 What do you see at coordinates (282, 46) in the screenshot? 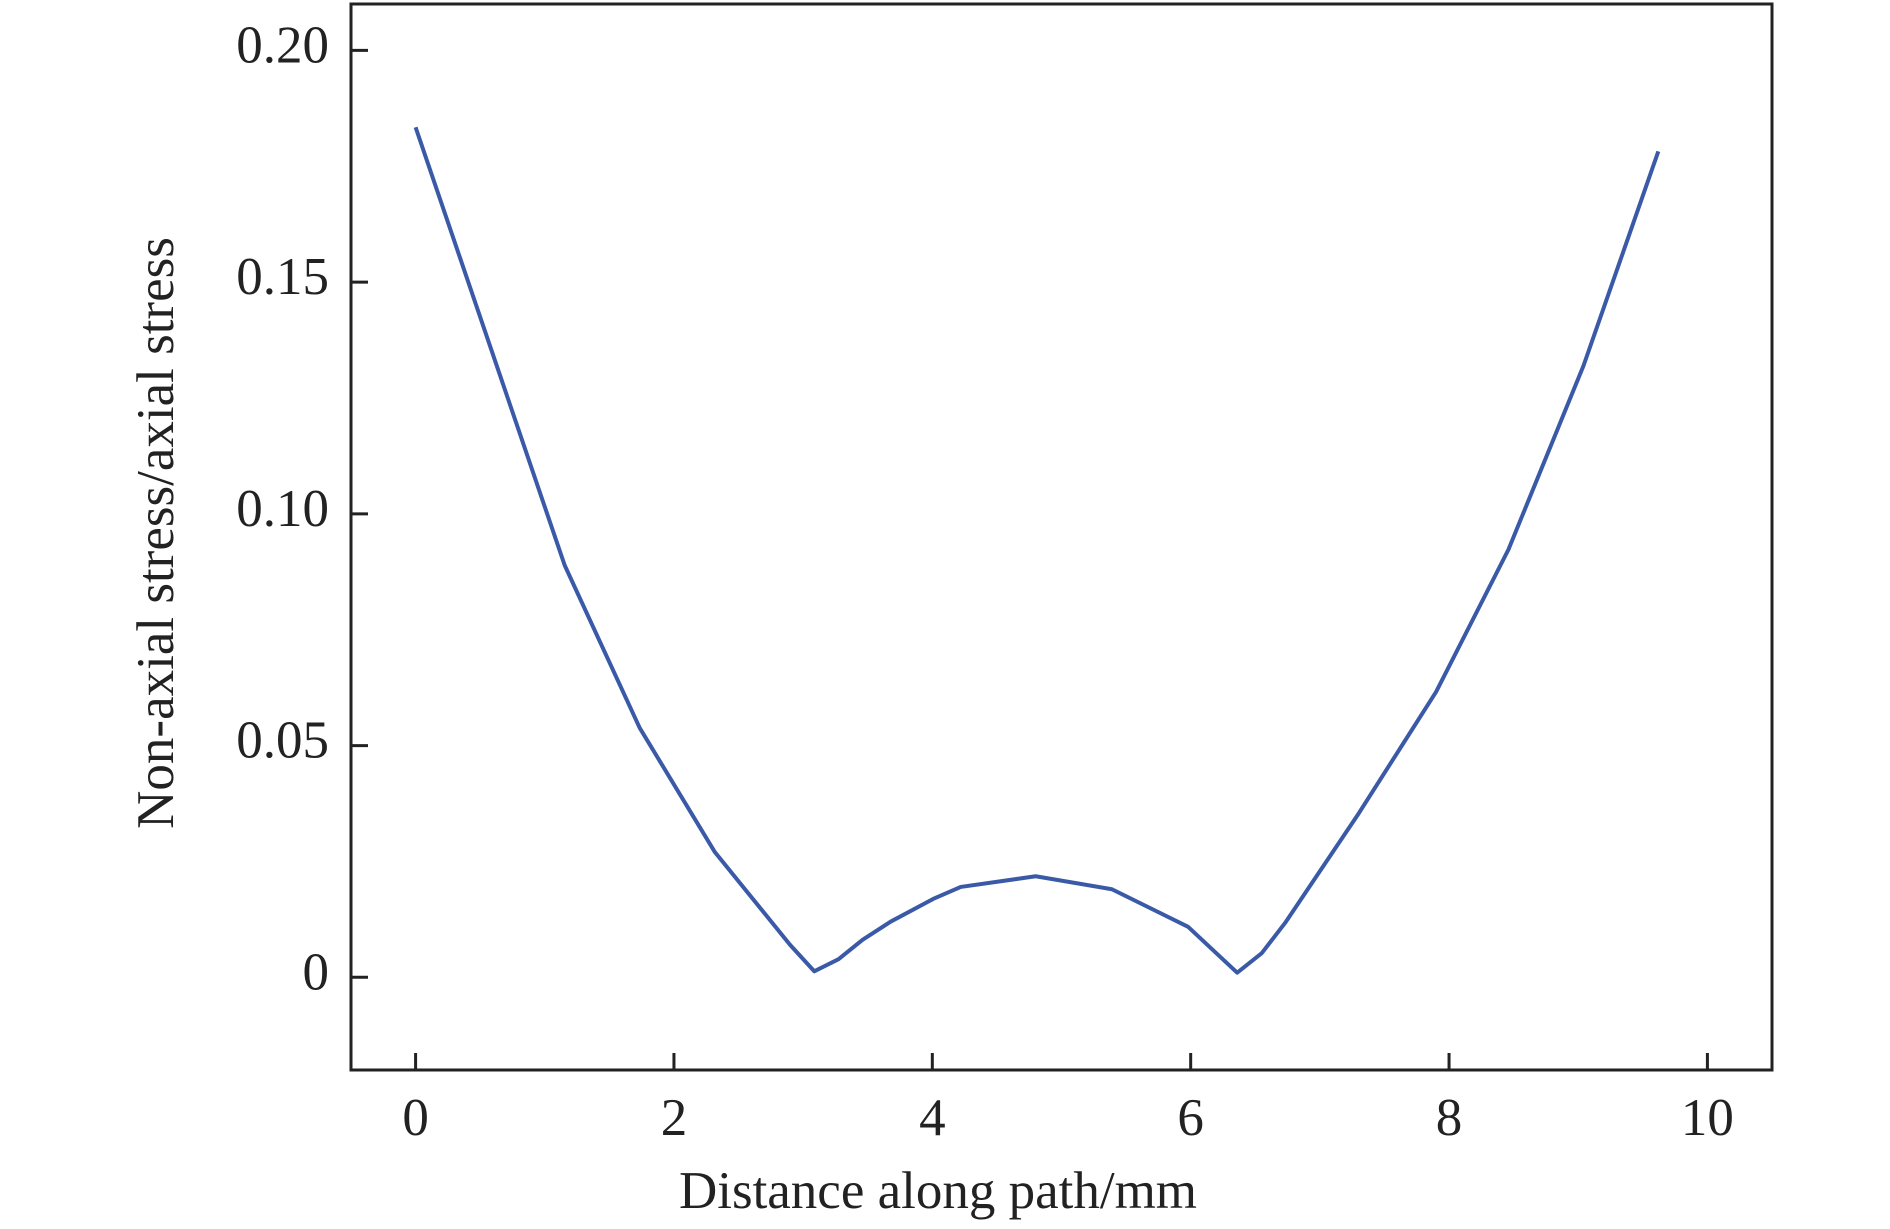
I see `y-tick-label: 0.20` at bounding box center [282, 46].